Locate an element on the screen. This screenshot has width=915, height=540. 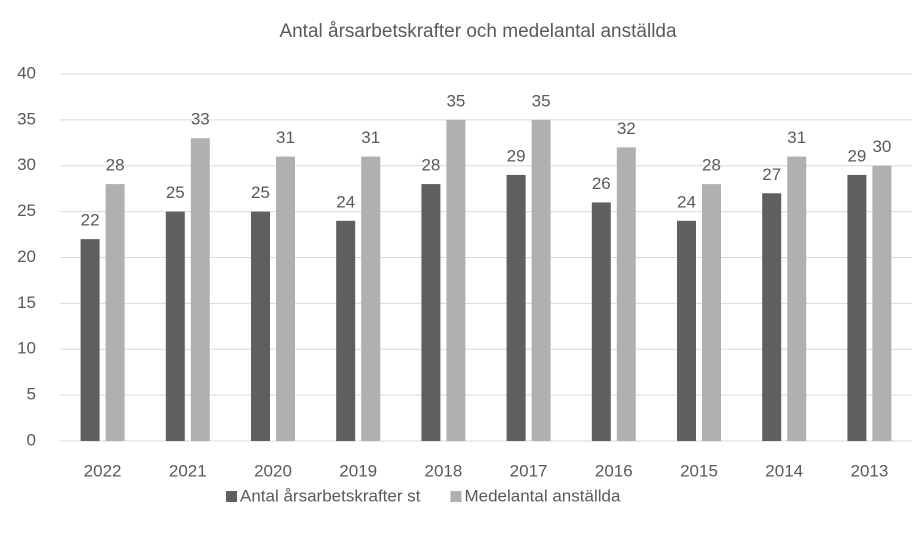
x-tick-label: 2013 is located at coordinates (869, 470).